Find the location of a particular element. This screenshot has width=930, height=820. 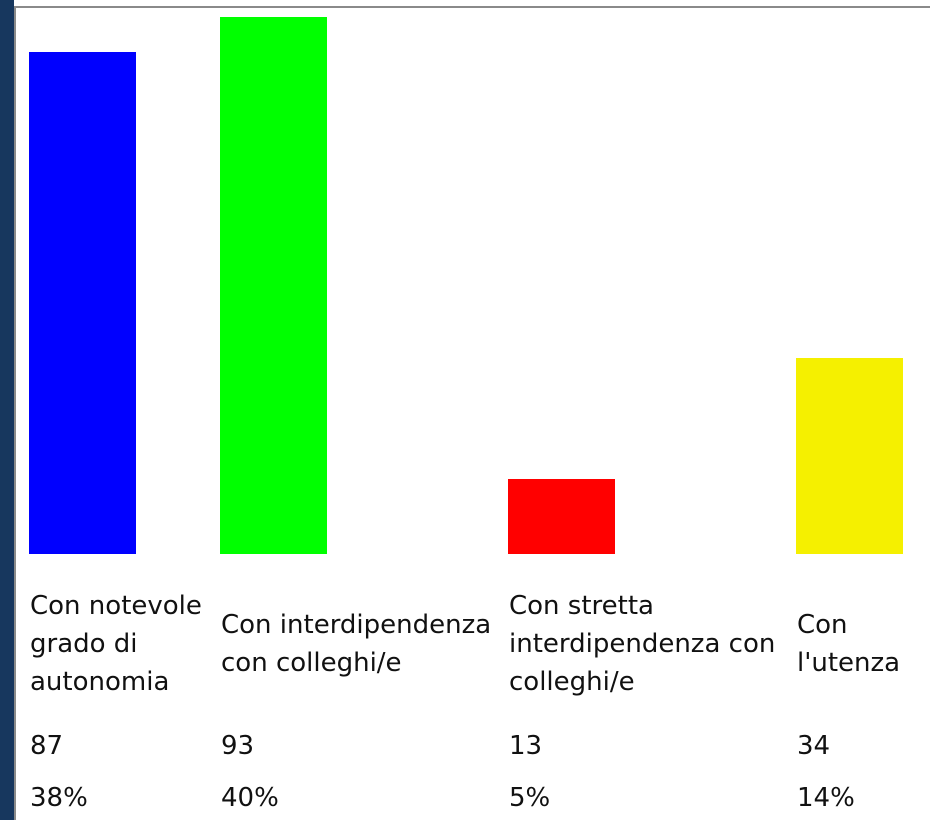

count-label: 34 is located at coordinates (814, 746).